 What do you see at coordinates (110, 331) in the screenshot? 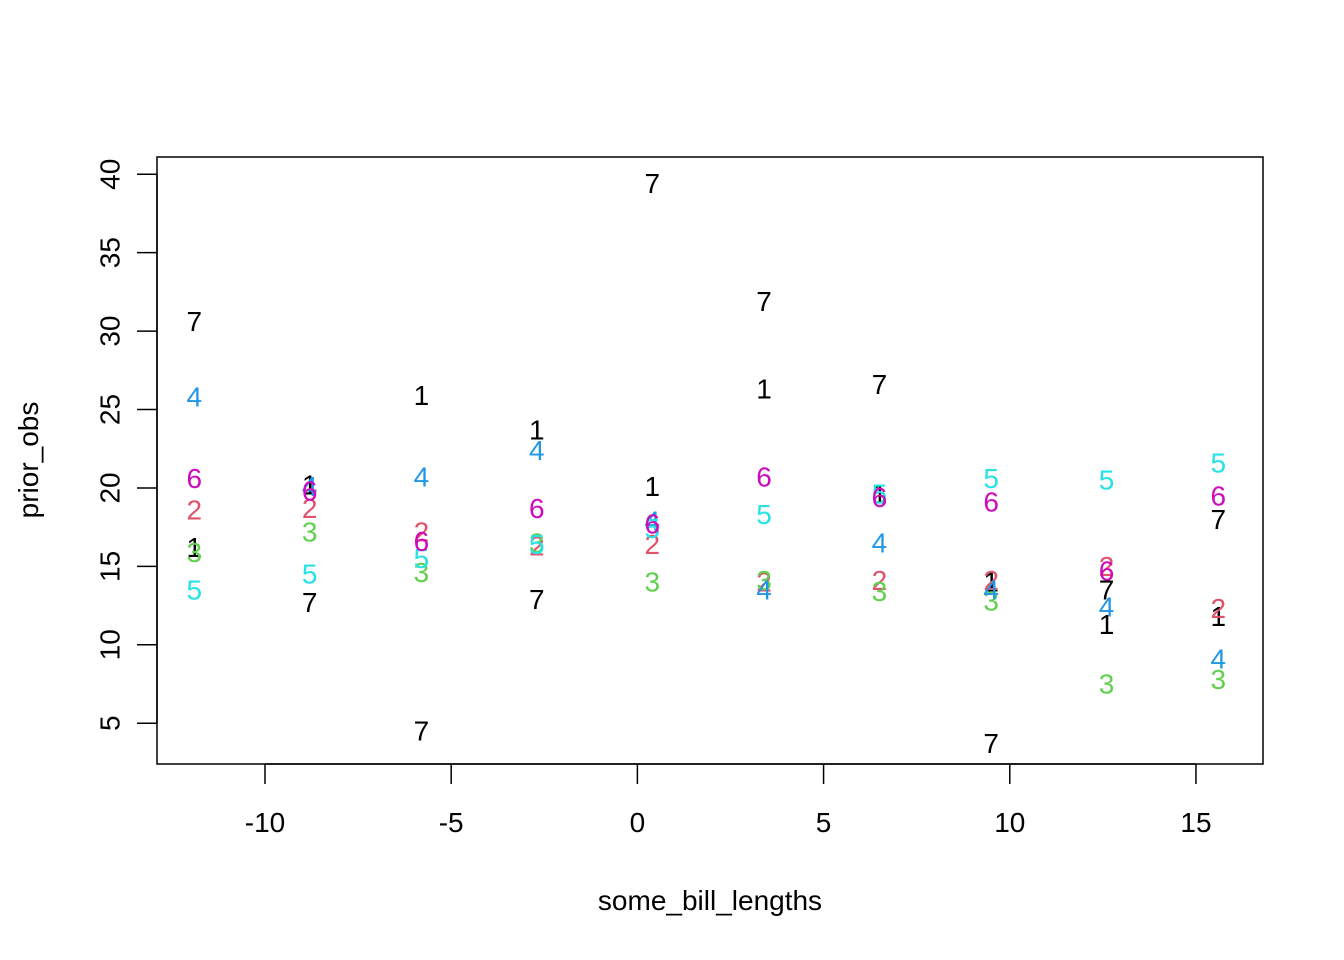
I see `y-tick-label: 30` at bounding box center [110, 331].